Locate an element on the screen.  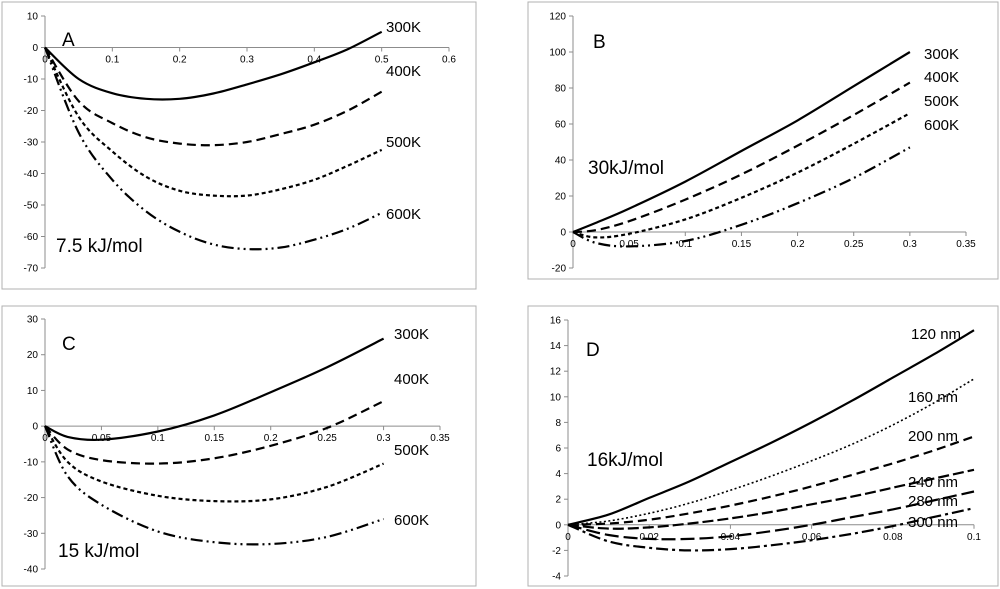
x-tick-label: 0.05 is located at coordinates (629, 244).